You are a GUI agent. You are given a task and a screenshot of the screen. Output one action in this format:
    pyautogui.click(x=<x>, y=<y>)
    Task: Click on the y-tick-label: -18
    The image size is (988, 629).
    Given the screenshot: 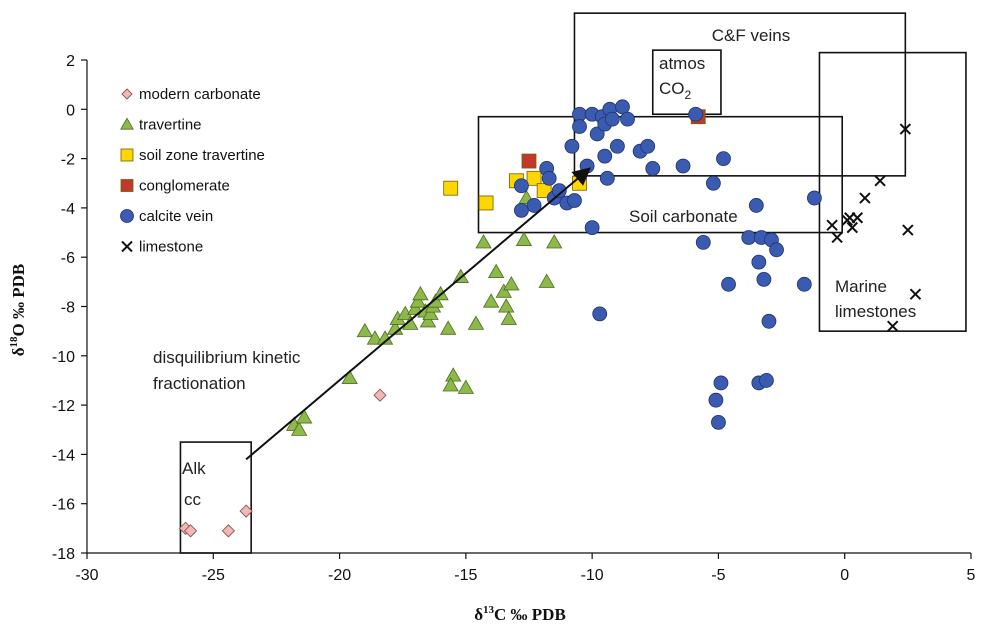 What is the action you would take?
    pyautogui.click(x=63, y=554)
    